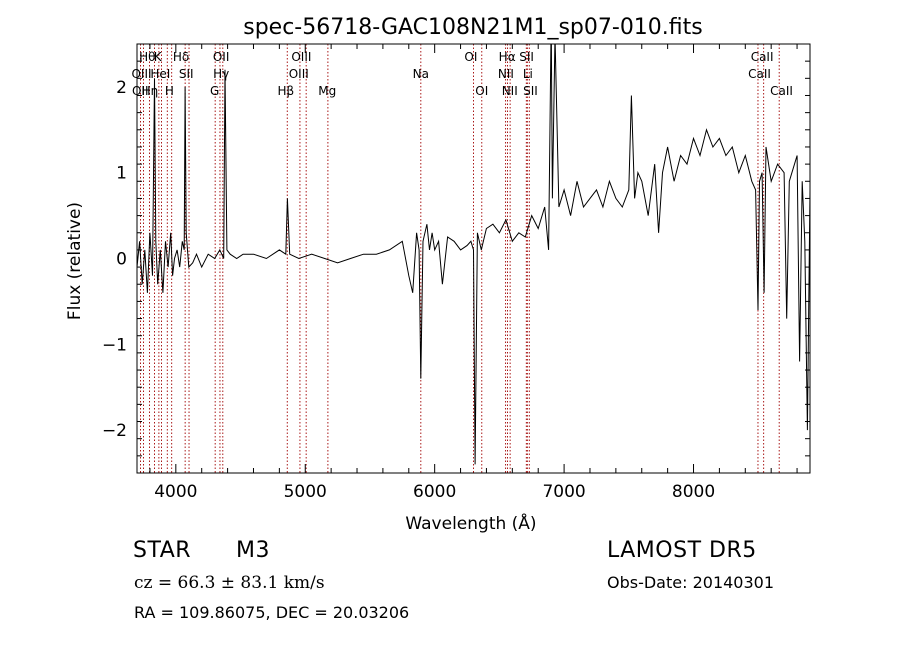  I want to click on x-tick-label: 4000, so click(175, 492).